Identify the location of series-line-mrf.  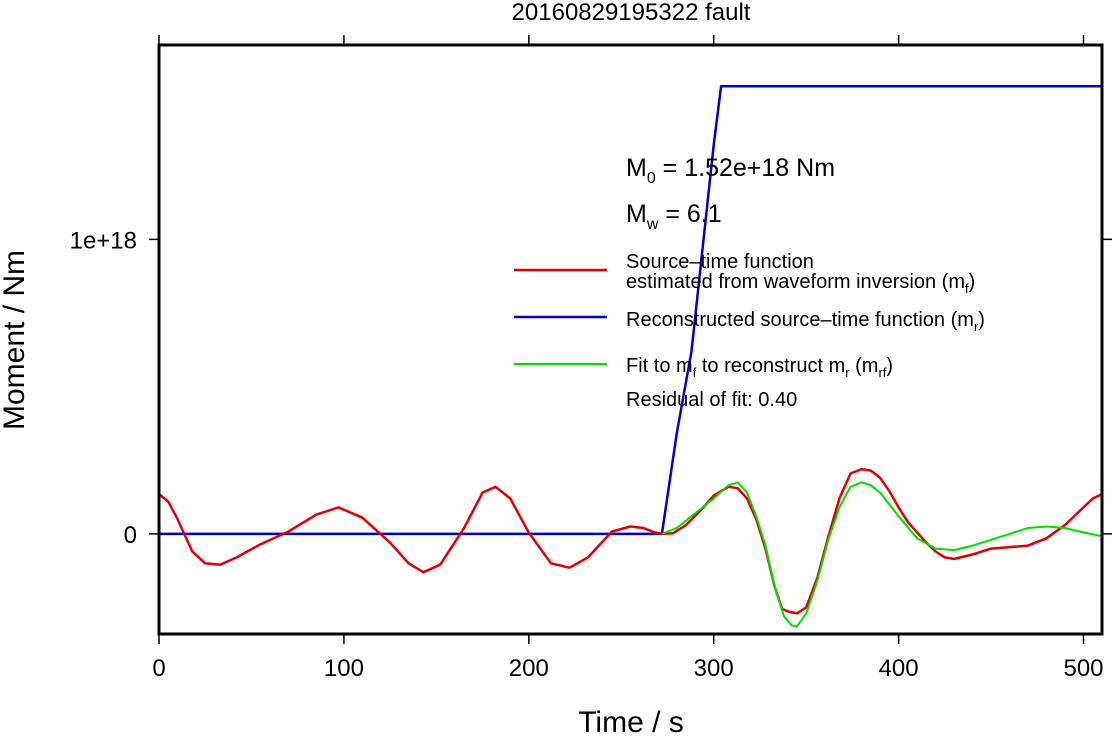
(882, 554).